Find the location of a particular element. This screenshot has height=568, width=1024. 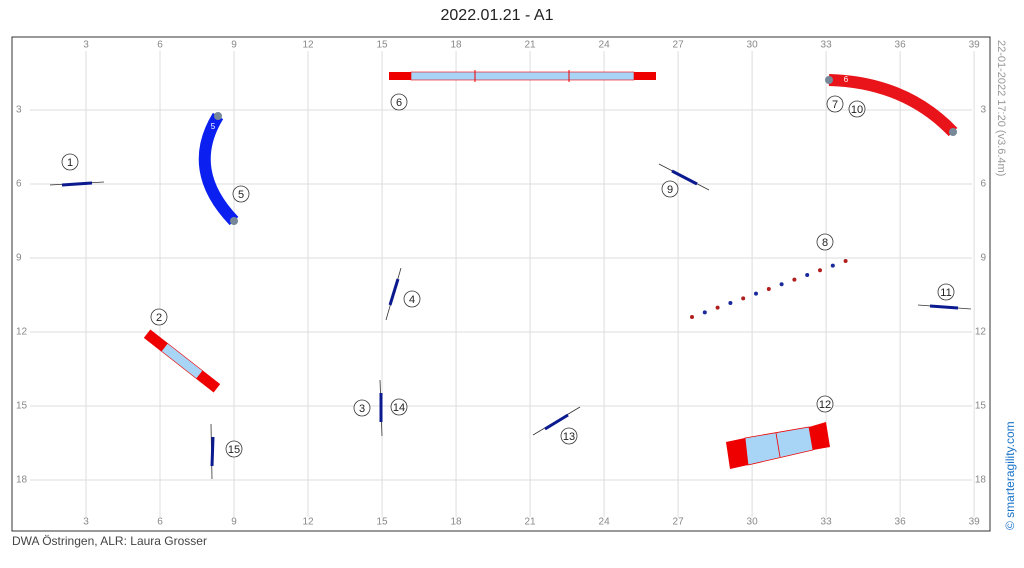

timestamp: 22-01-2022 17:20 (v3.6.4m) is located at coordinates (1001, 108).